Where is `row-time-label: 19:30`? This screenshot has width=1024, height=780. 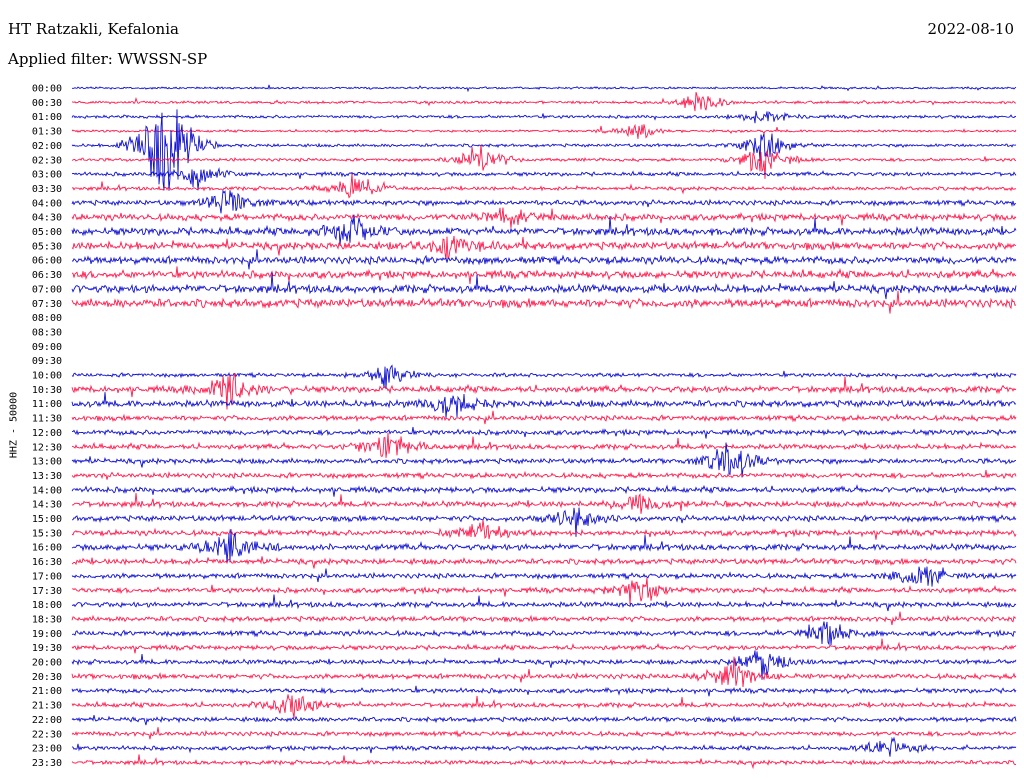 row-time-label: 19:30 is located at coordinates (47, 648).